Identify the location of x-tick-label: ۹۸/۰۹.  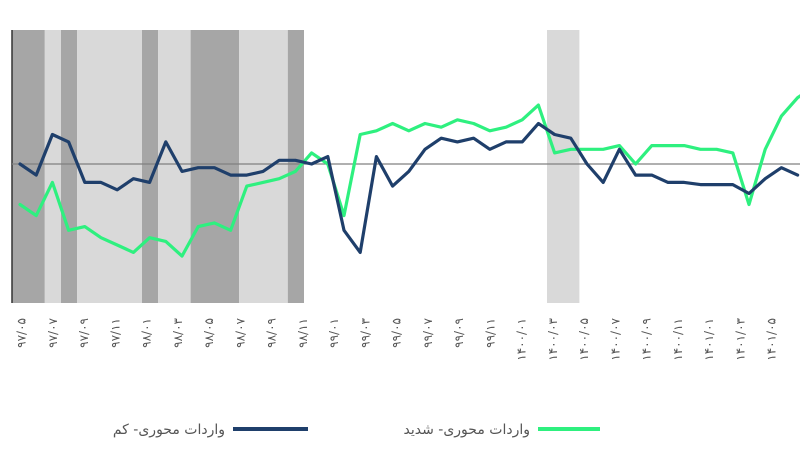
(272, 333).